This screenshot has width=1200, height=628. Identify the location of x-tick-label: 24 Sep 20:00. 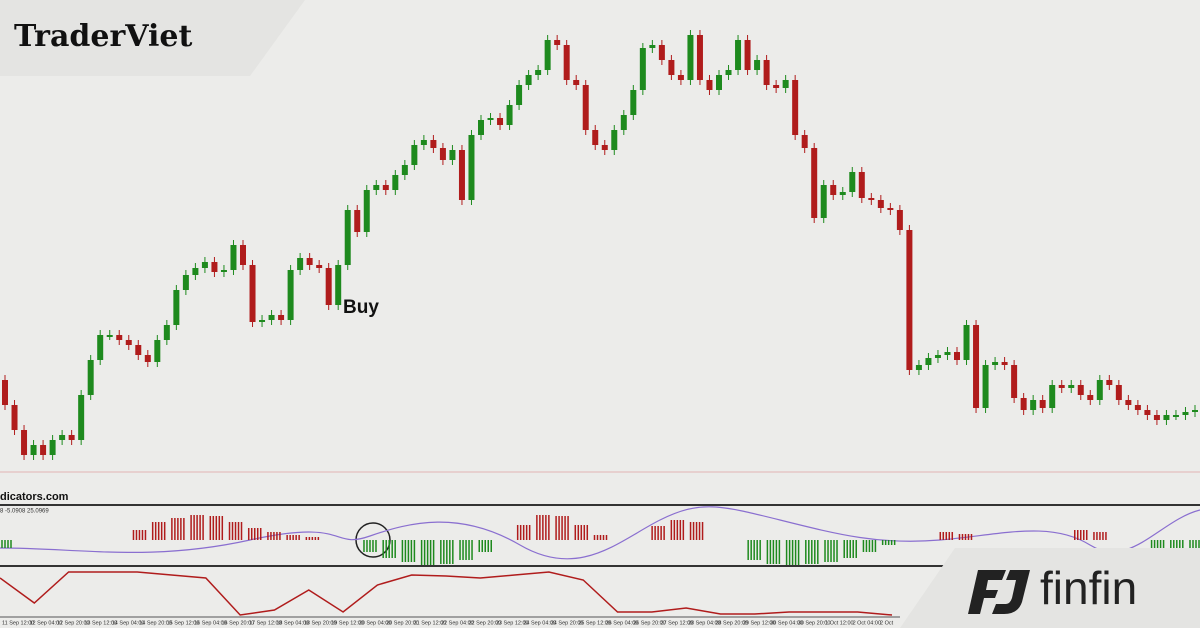
(567, 623).